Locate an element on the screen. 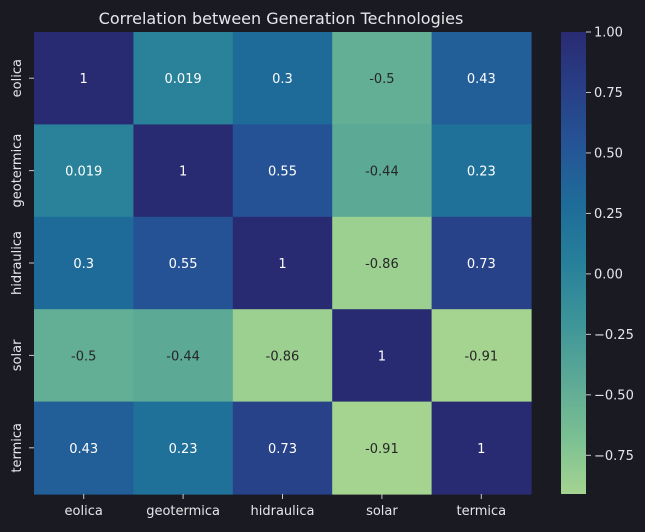 This screenshot has width=645, height=532. y-tick-label-hidraulica: hidraulica is located at coordinates (17, 263).